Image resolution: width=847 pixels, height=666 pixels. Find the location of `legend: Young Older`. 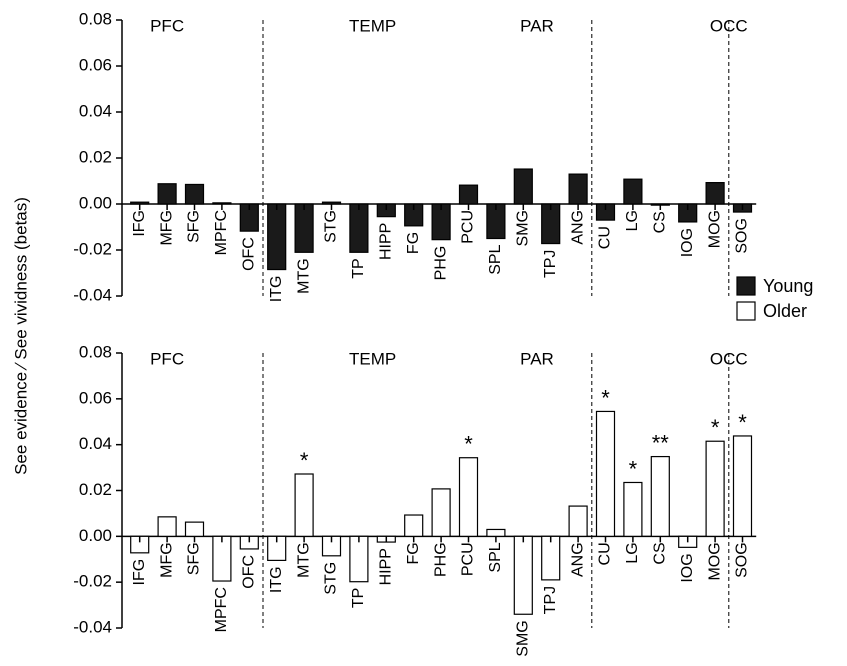

legend: Young Older is located at coordinates (774, 298).